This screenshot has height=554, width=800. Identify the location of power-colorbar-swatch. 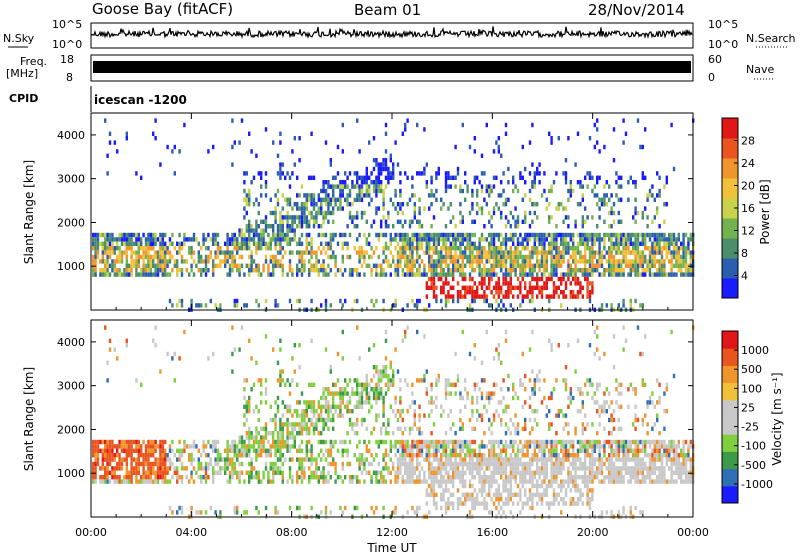
(730, 128).